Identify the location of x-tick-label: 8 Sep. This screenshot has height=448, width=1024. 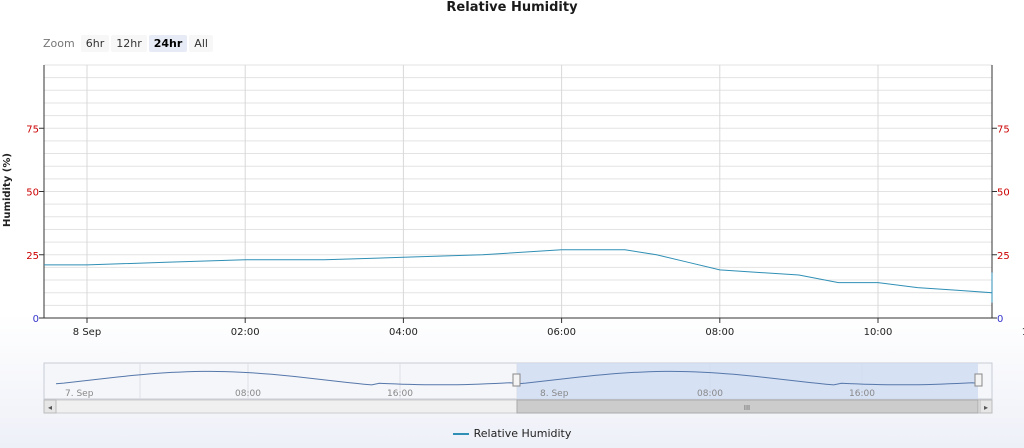
(87, 332).